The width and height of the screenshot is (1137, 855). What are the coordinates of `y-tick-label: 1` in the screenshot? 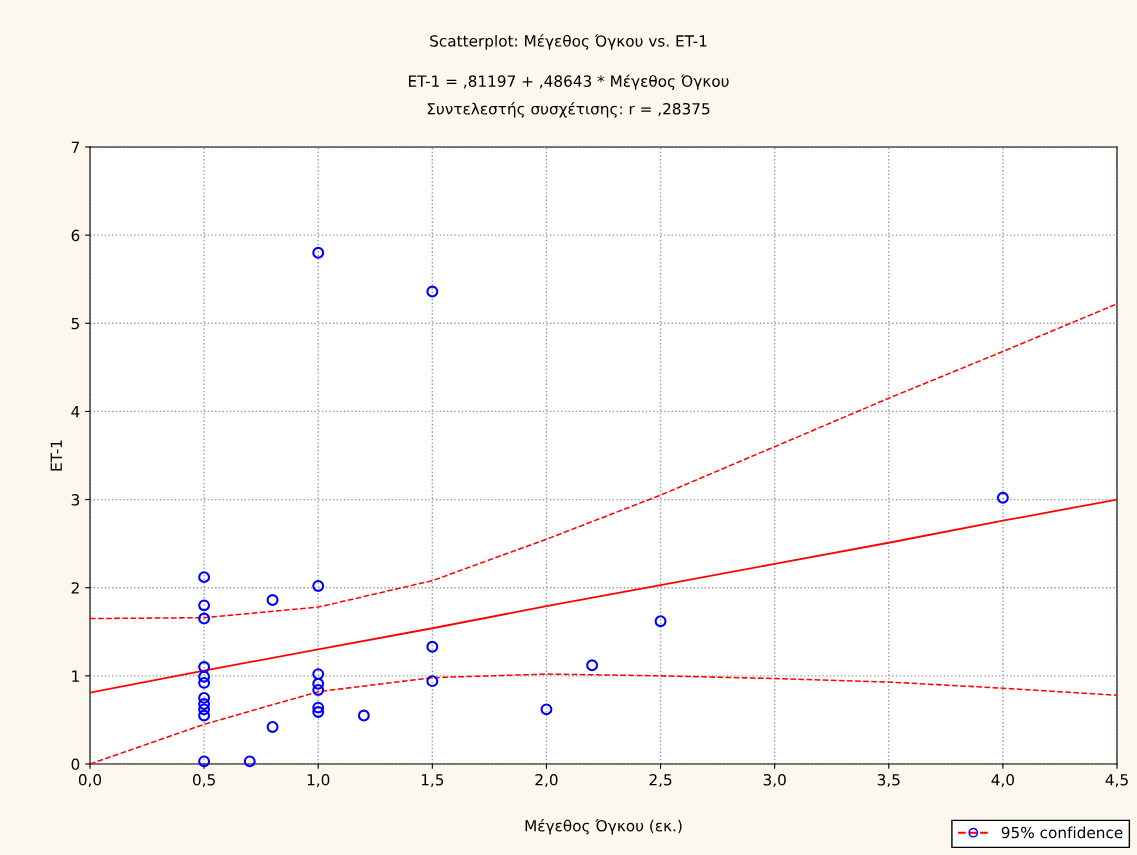 It's located at (75, 676).